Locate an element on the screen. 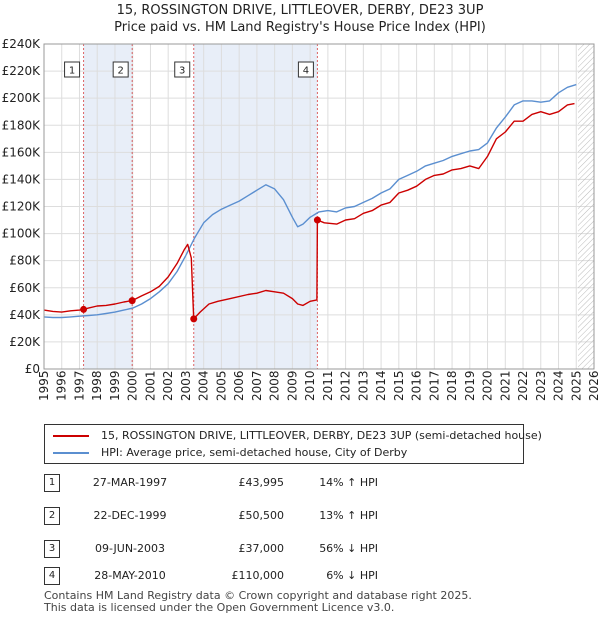 The image size is (600, 620). hatched-region is located at coordinates (586, 206).